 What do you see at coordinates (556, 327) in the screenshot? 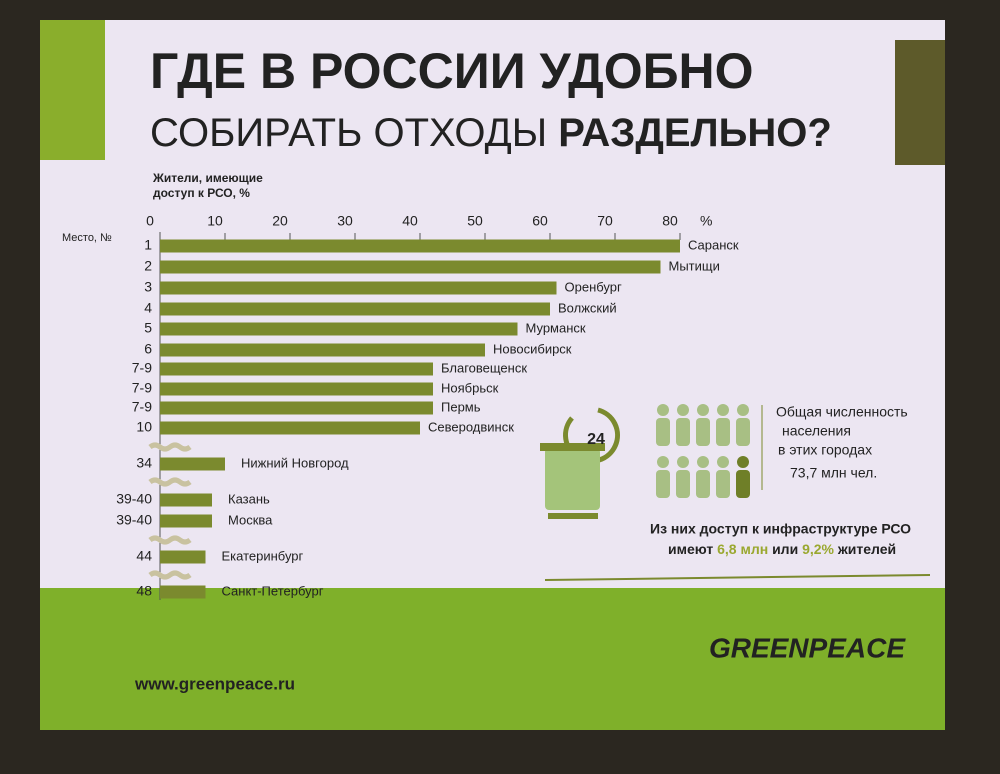
I see `category-label: Мурманск` at bounding box center [556, 327].